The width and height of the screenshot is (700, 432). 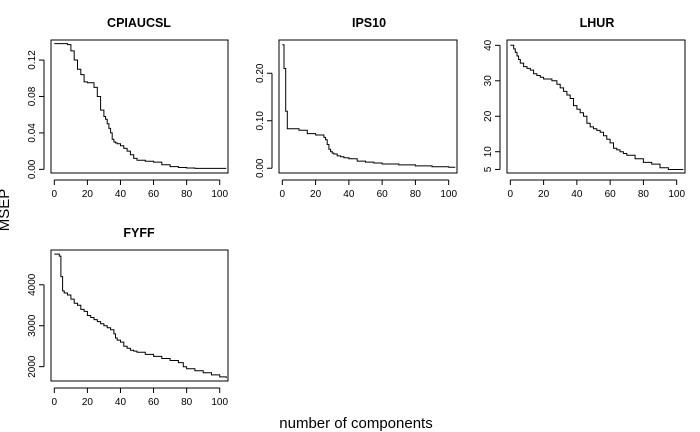 What do you see at coordinates (32, 284) in the screenshot?
I see `y-tick-label: 4000` at bounding box center [32, 284].